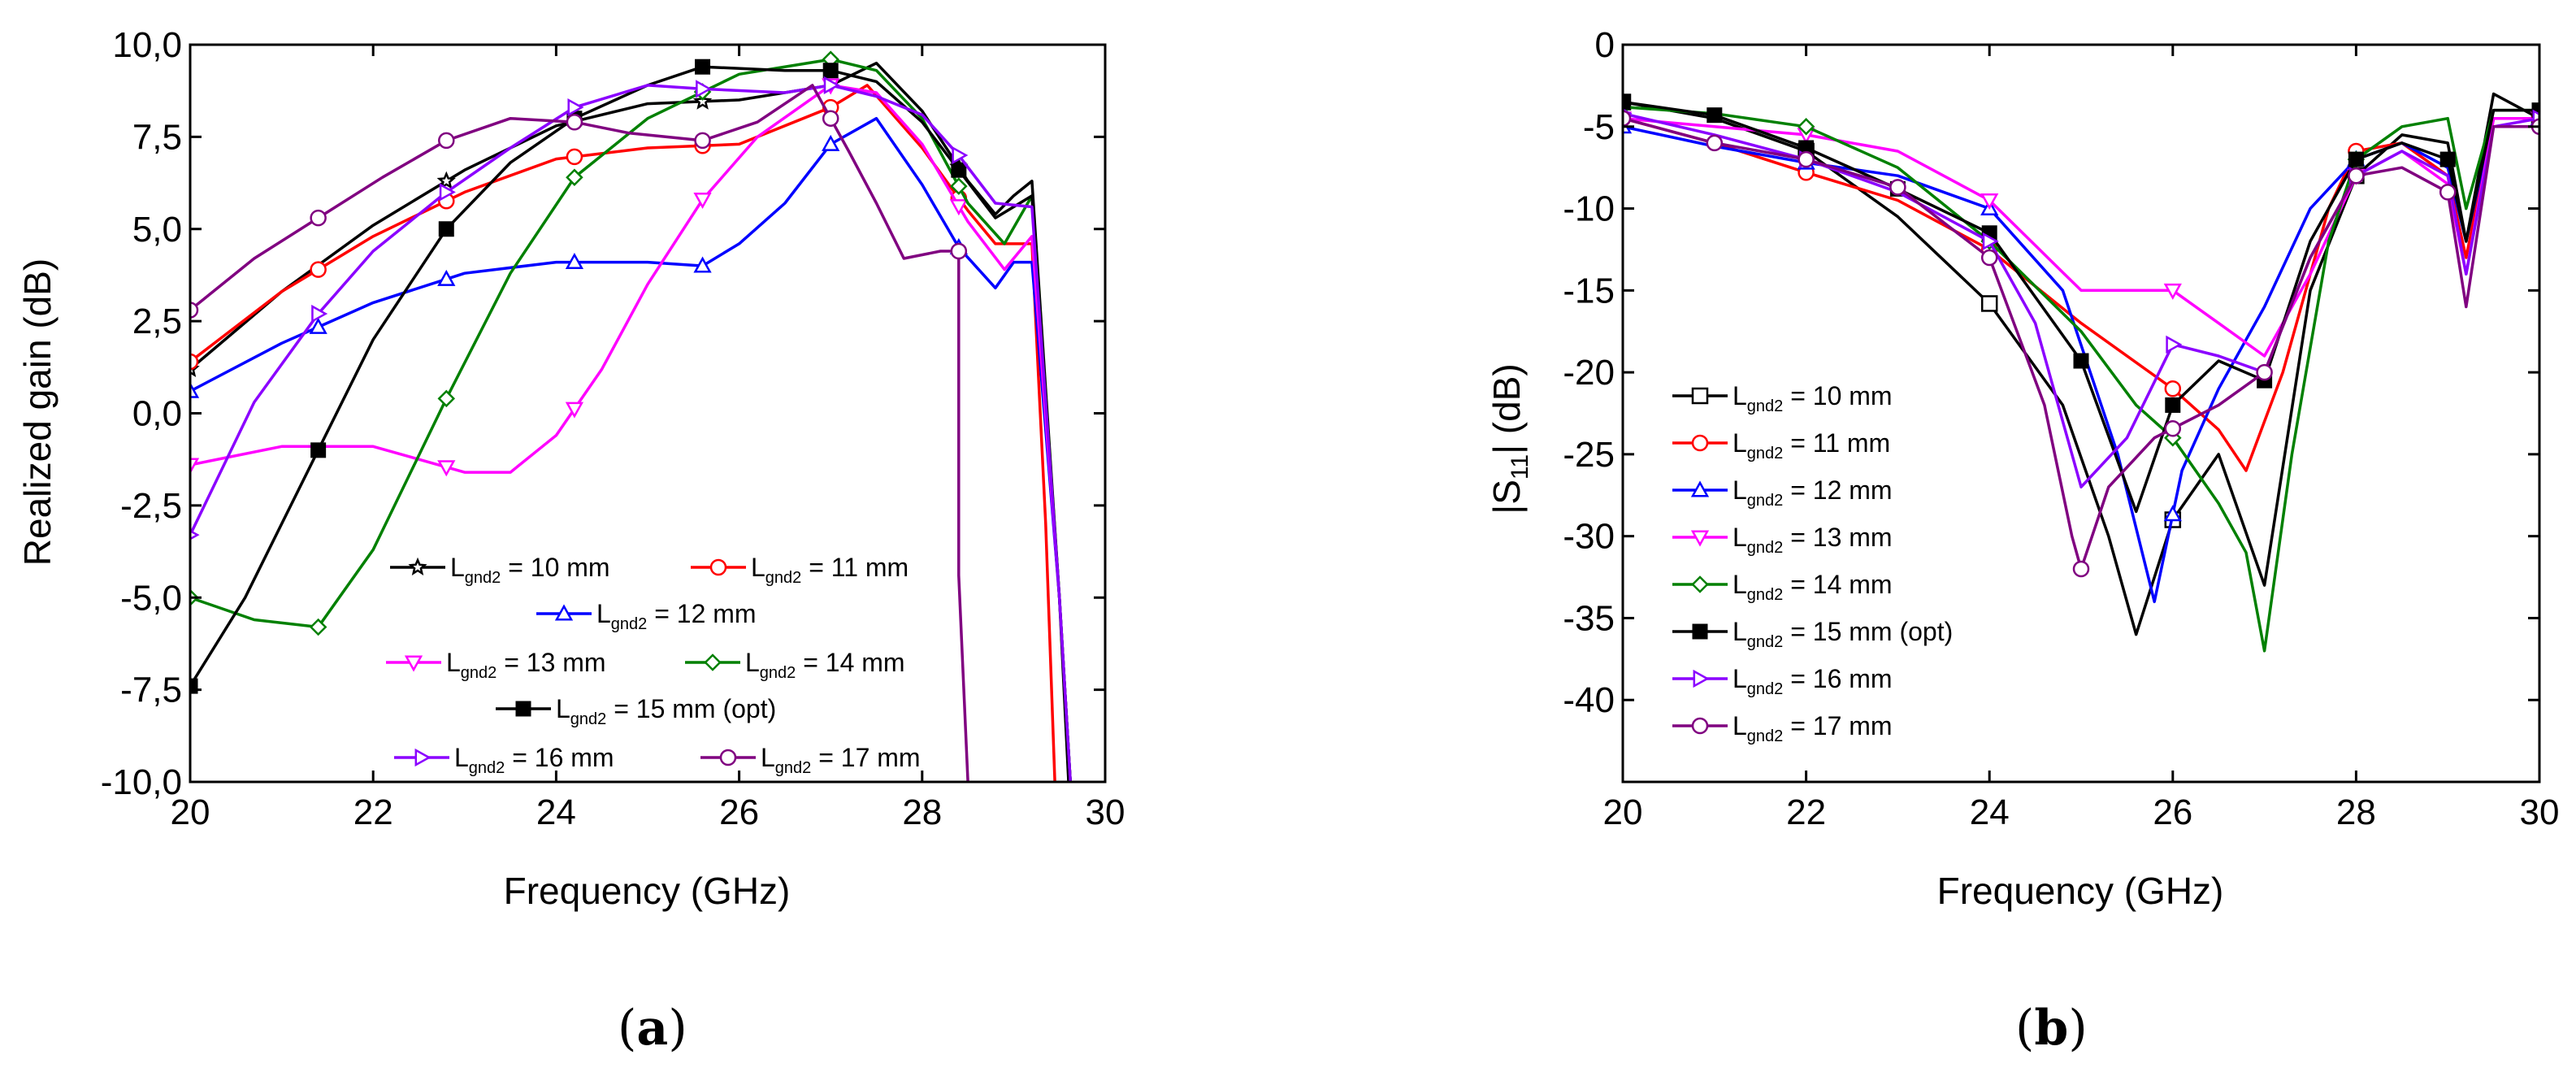 This screenshot has height=1068, width=2576. What do you see at coordinates (151, 598) in the screenshot?
I see `a-y-tick-label: -5,0` at bounding box center [151, 598].